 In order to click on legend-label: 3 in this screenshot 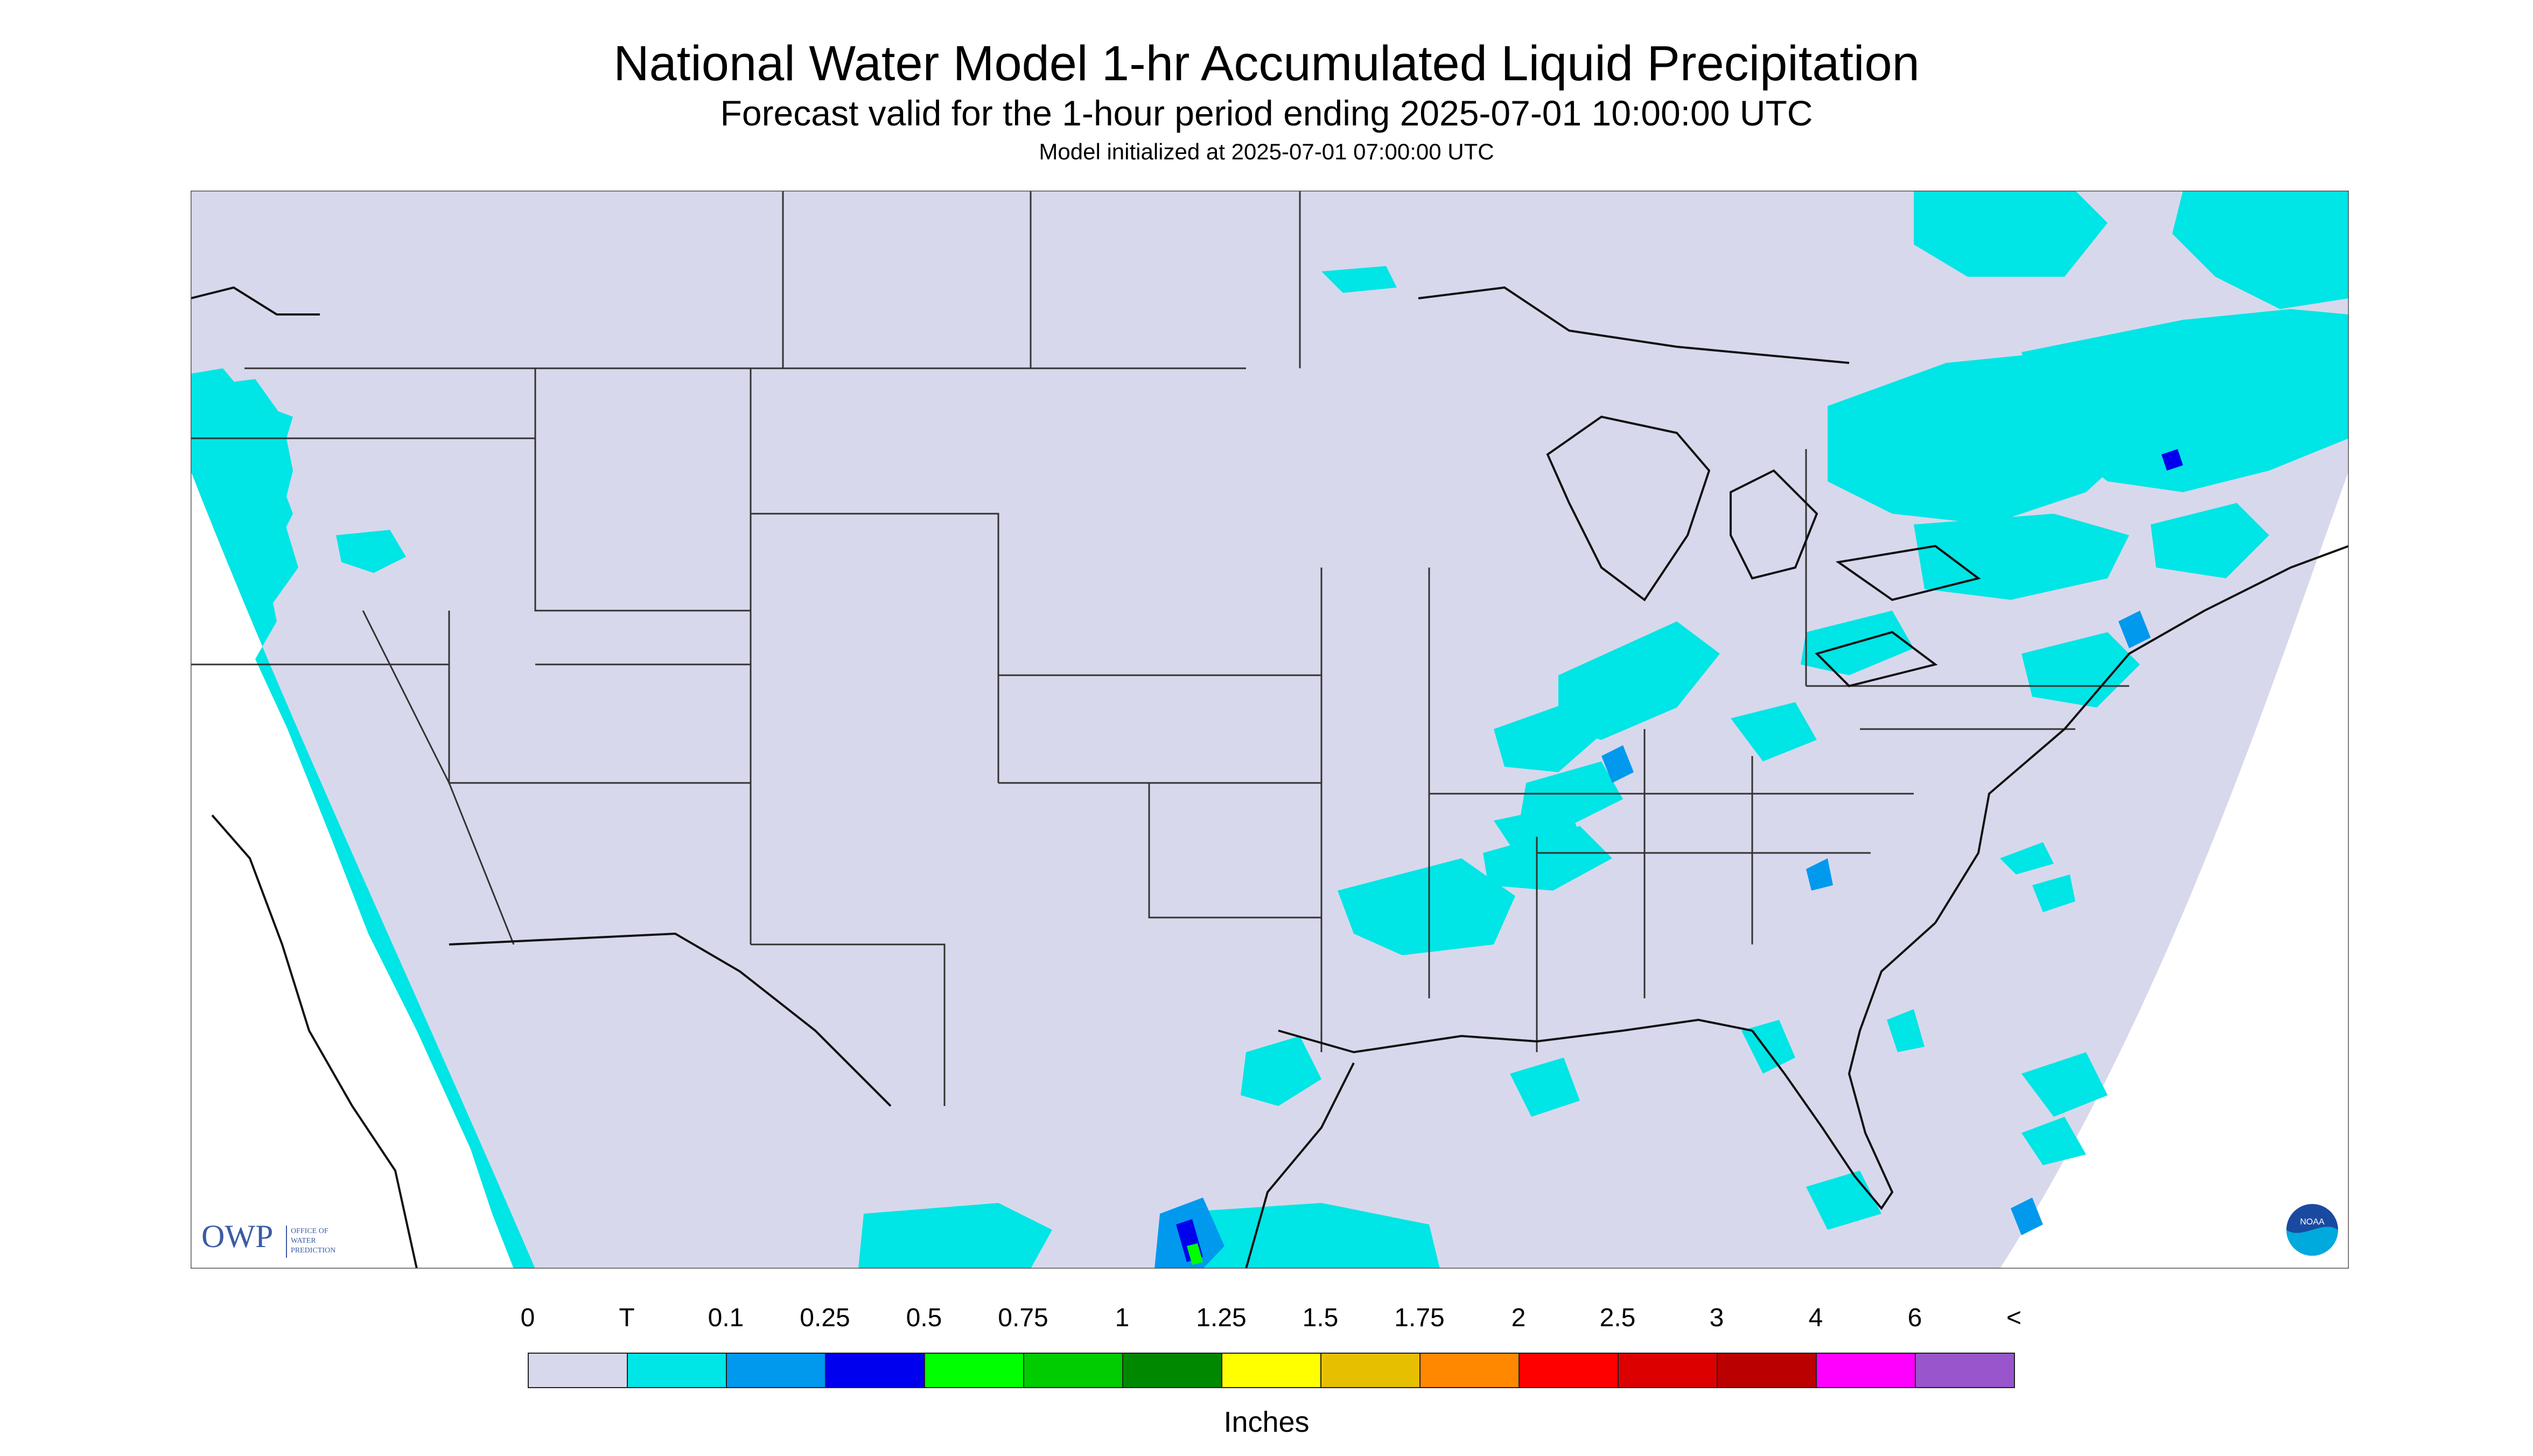, I will do `click(1716, 1318)`.